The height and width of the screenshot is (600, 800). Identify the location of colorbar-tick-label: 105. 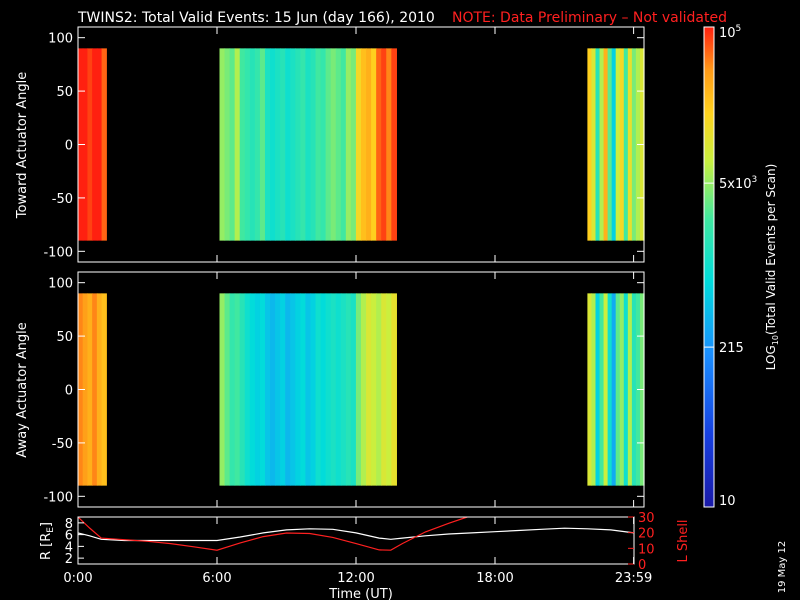
(730, 32).